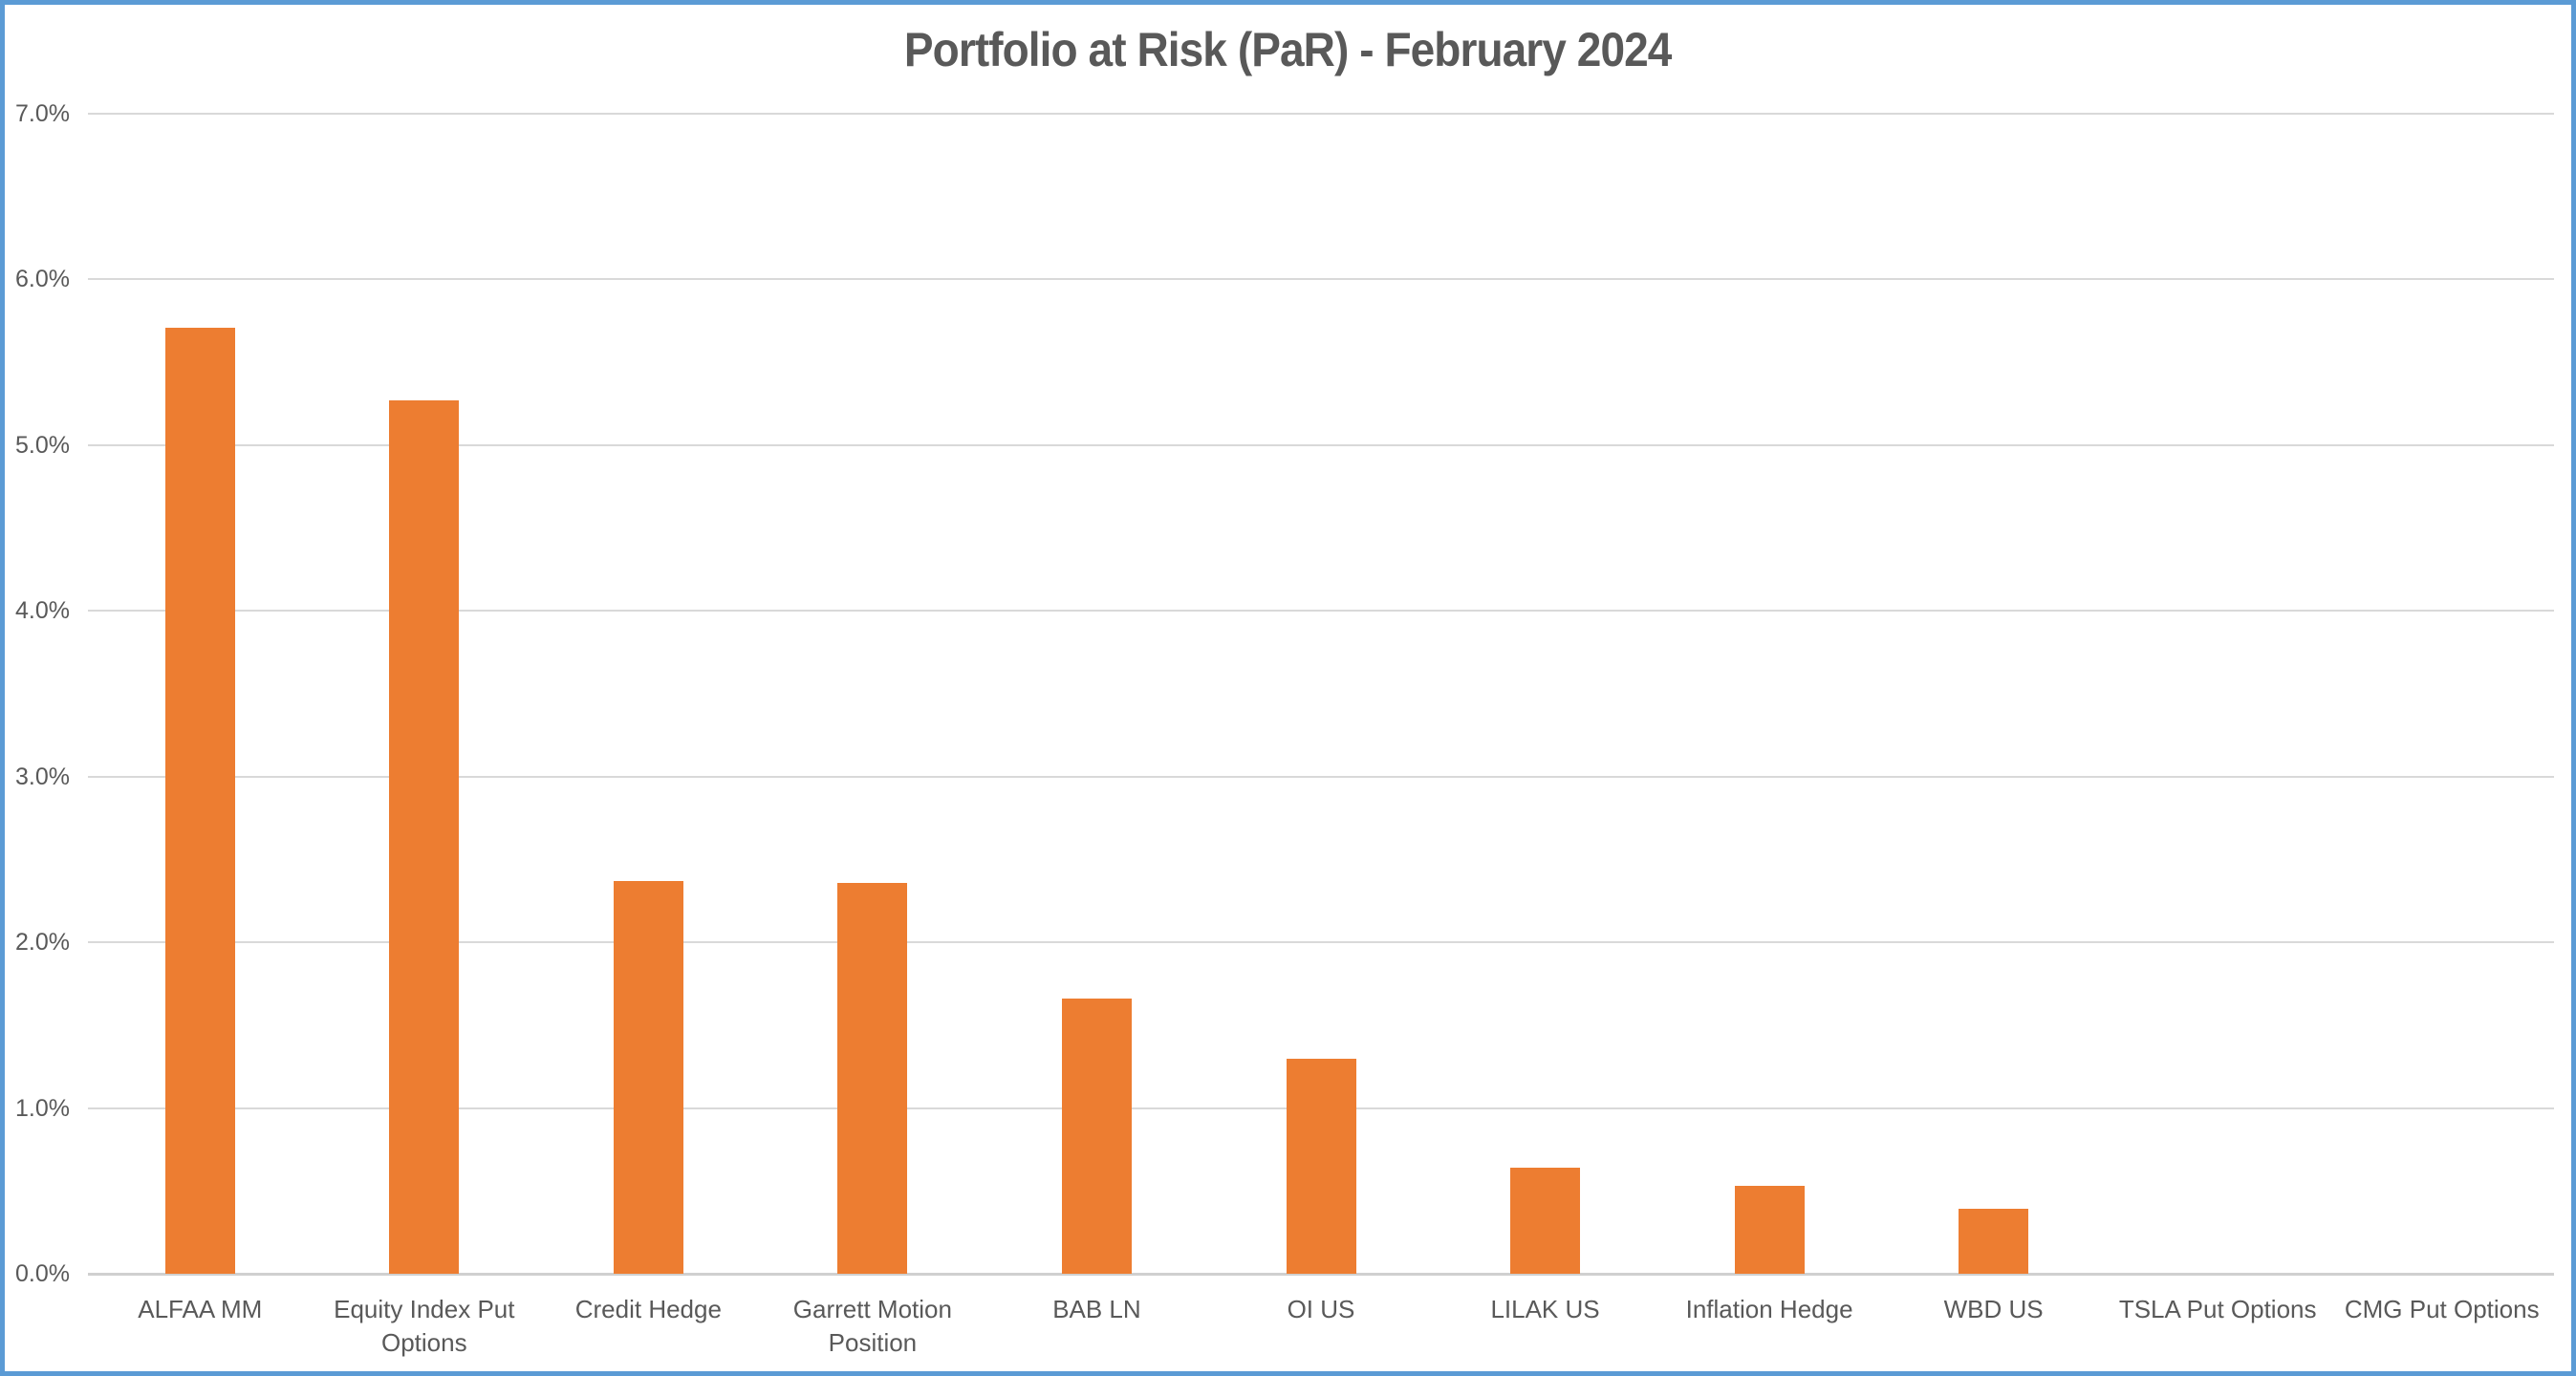 The image size is (2576, 1376). Describe the element at coordinates (648, 1309) in the screenshot. I see `x-tick-label: Credit Hedge` at that location.